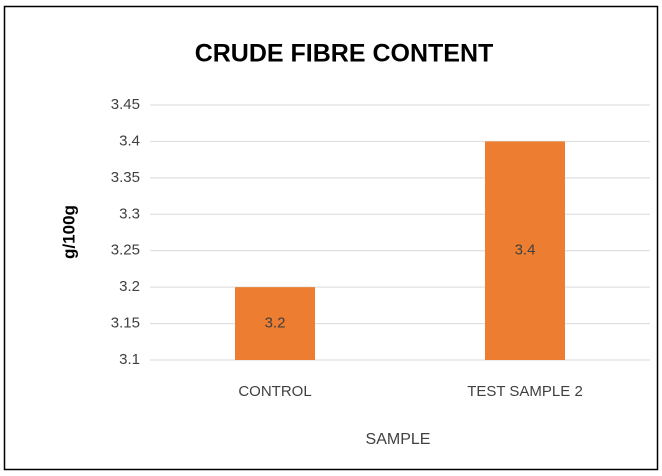  What do you see at coordinates (125, 323) in the screenshot?
I see `y-tick-label: 3.15` at bounding box center [125, 323].